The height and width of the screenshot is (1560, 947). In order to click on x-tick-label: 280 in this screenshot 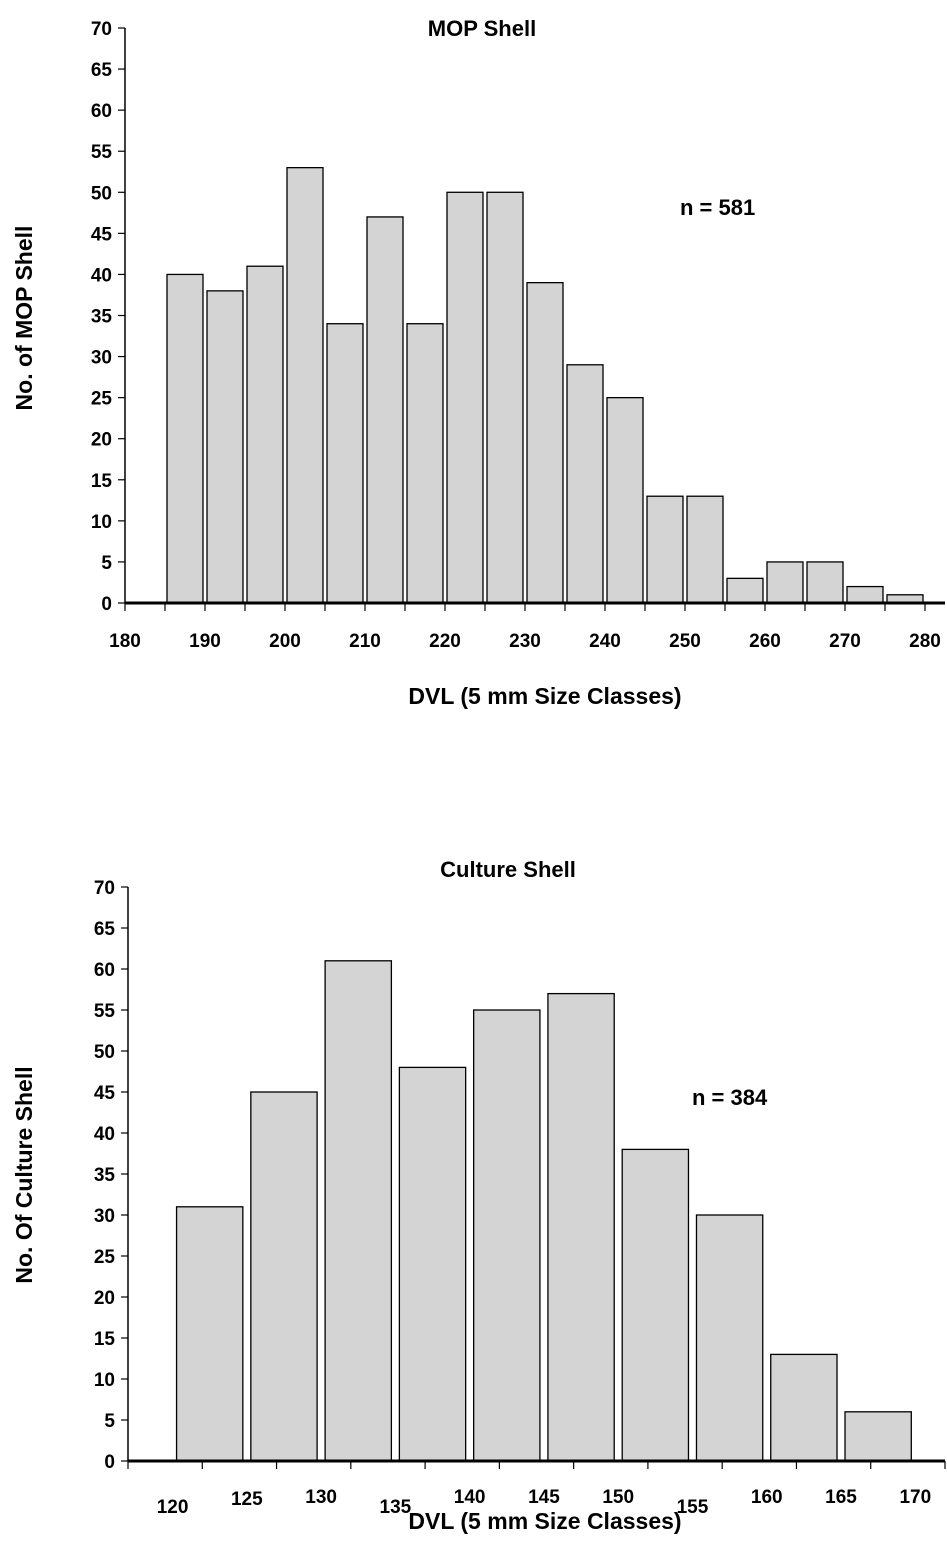, I will do `click(925, 641)`.